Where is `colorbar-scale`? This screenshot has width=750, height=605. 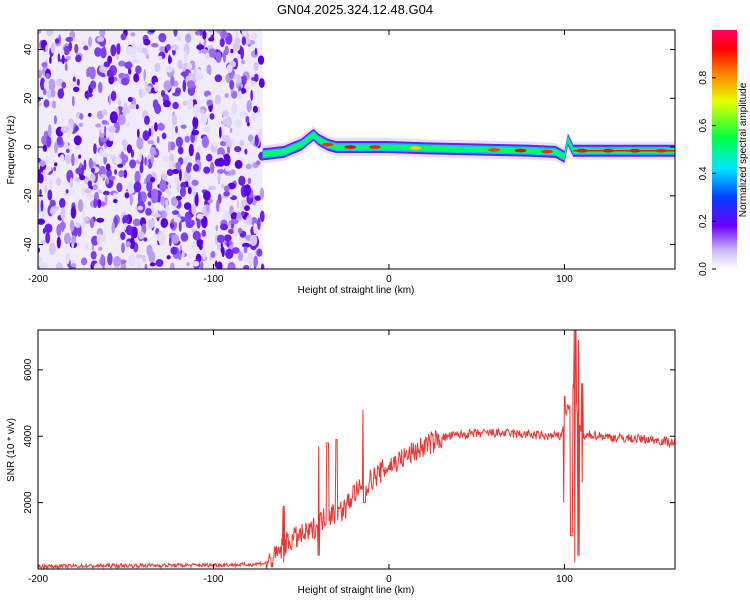
colorbar-scale is located at coordinates (724, 149).